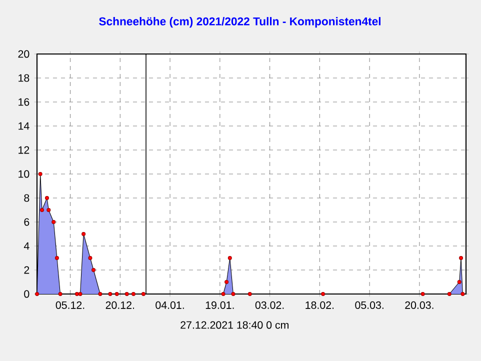  I want to click on x-tick-label: 04.01., so click(170, 305).